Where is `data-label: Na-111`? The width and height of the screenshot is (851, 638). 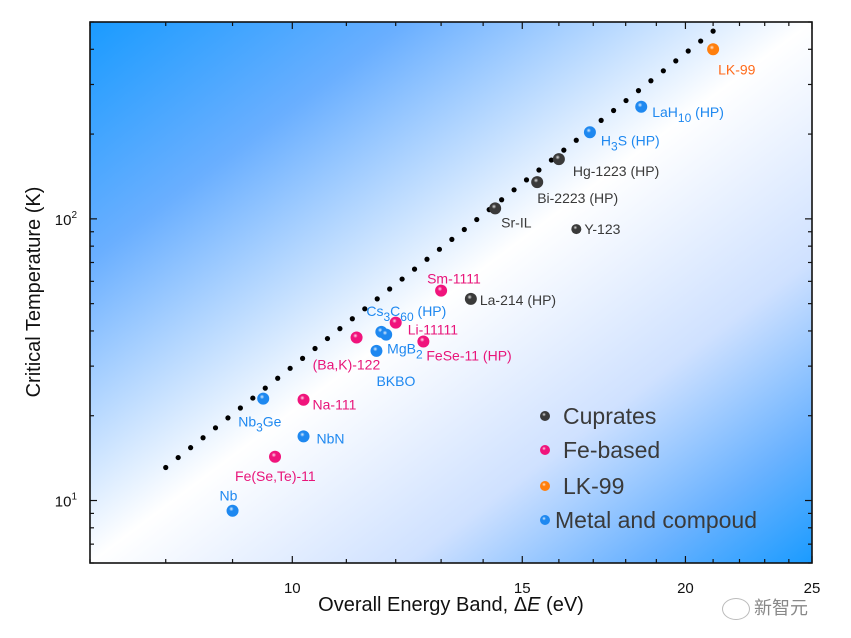 data-label: Na-111 is located at coordinates (335, 405).